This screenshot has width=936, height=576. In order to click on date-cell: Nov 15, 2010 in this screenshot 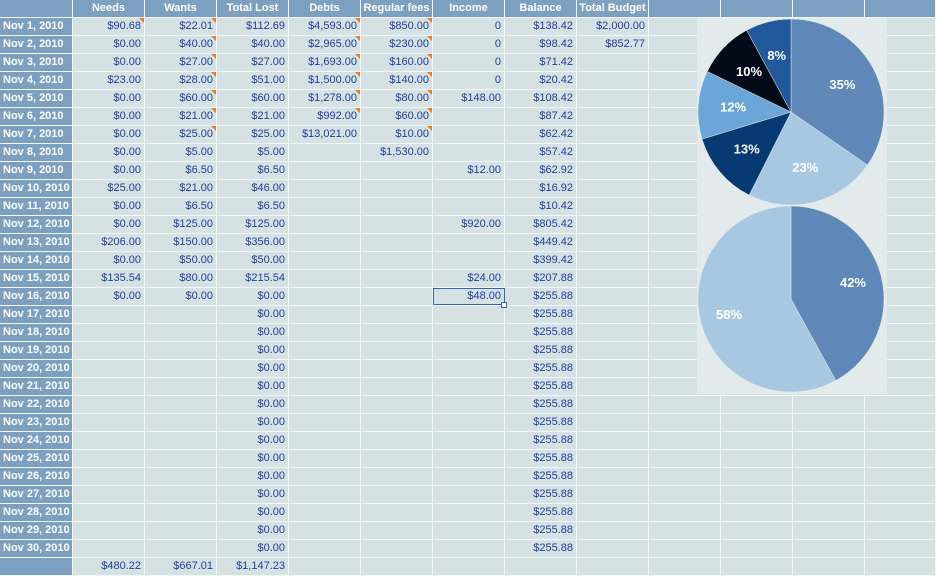, I will do `click(36, 278)`.